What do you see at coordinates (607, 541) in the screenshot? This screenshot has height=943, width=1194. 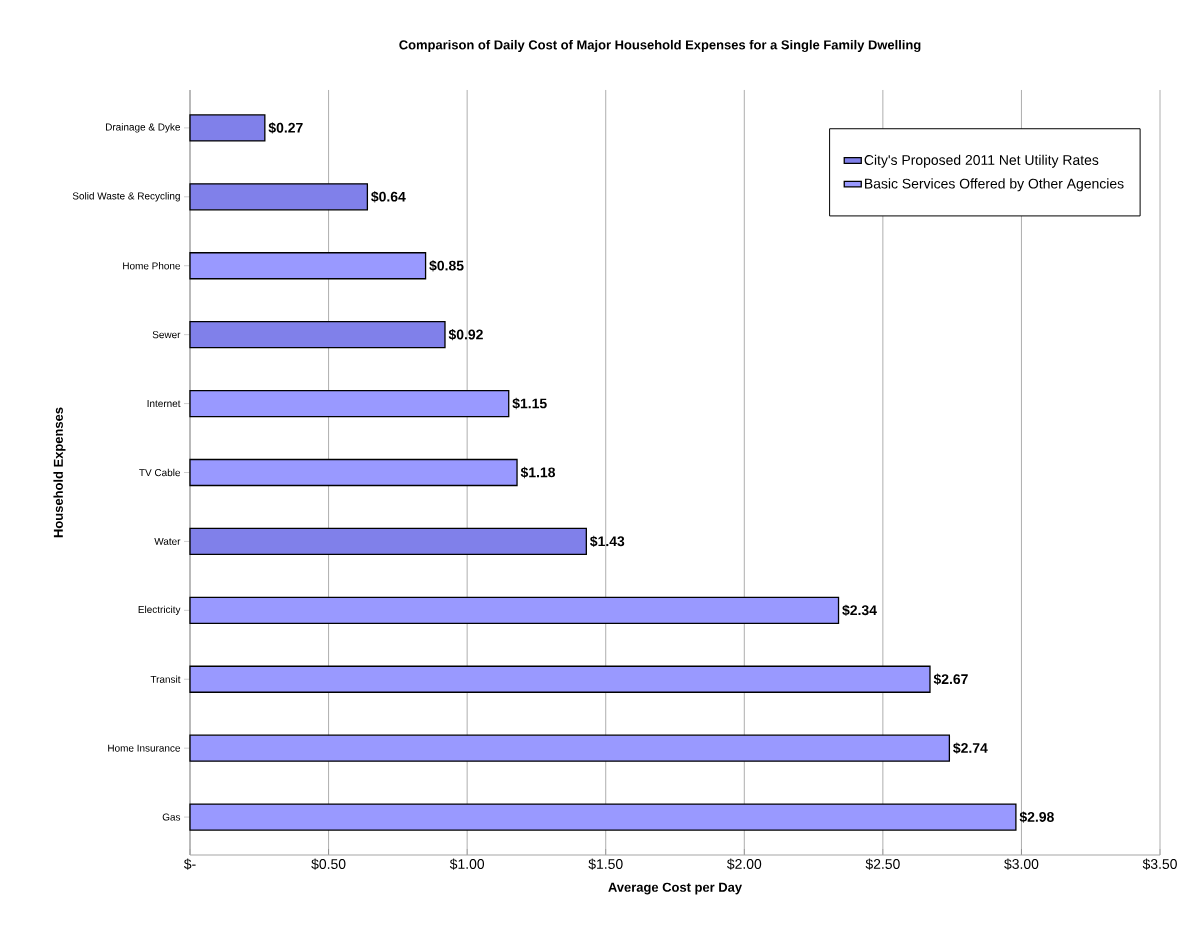 I see `data-label: $1.43` at bounding box center [607, 541].